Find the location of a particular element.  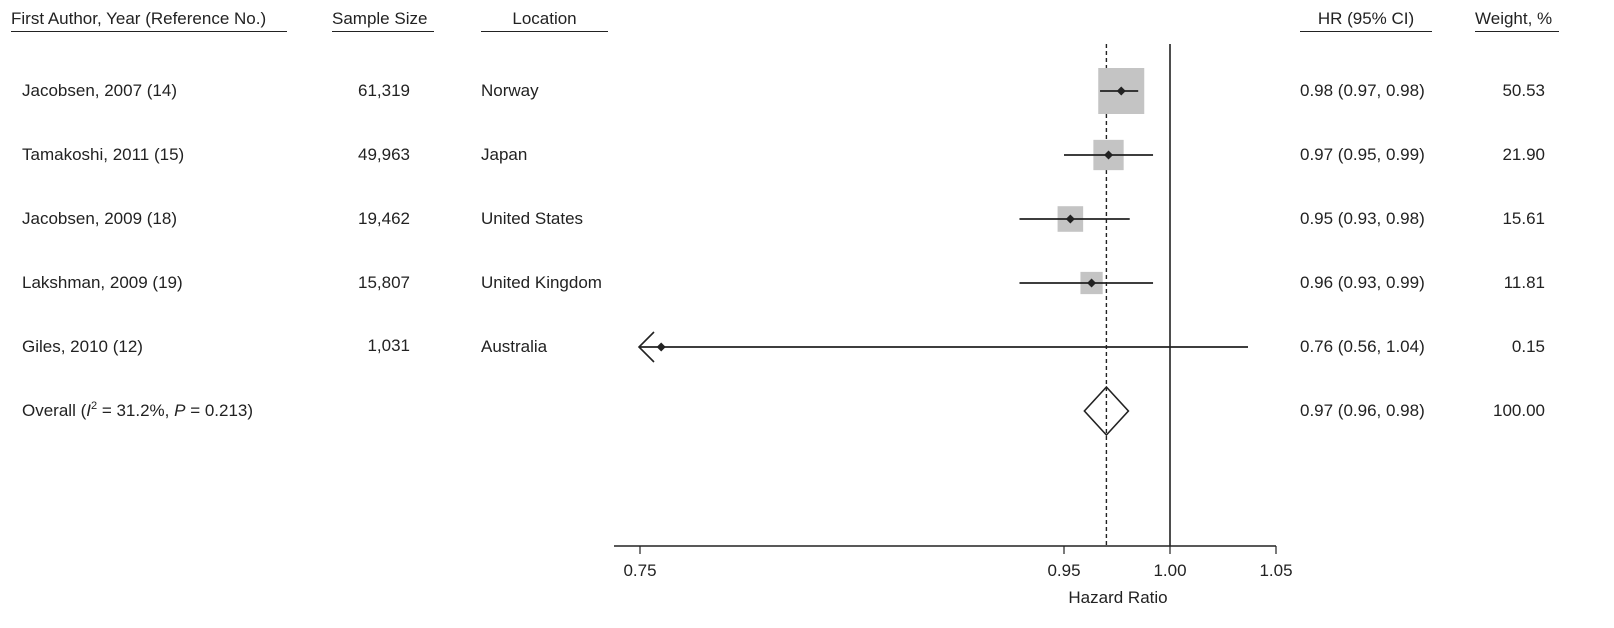

row-sample-size: 15,807 is located at coordinates (384, 282).